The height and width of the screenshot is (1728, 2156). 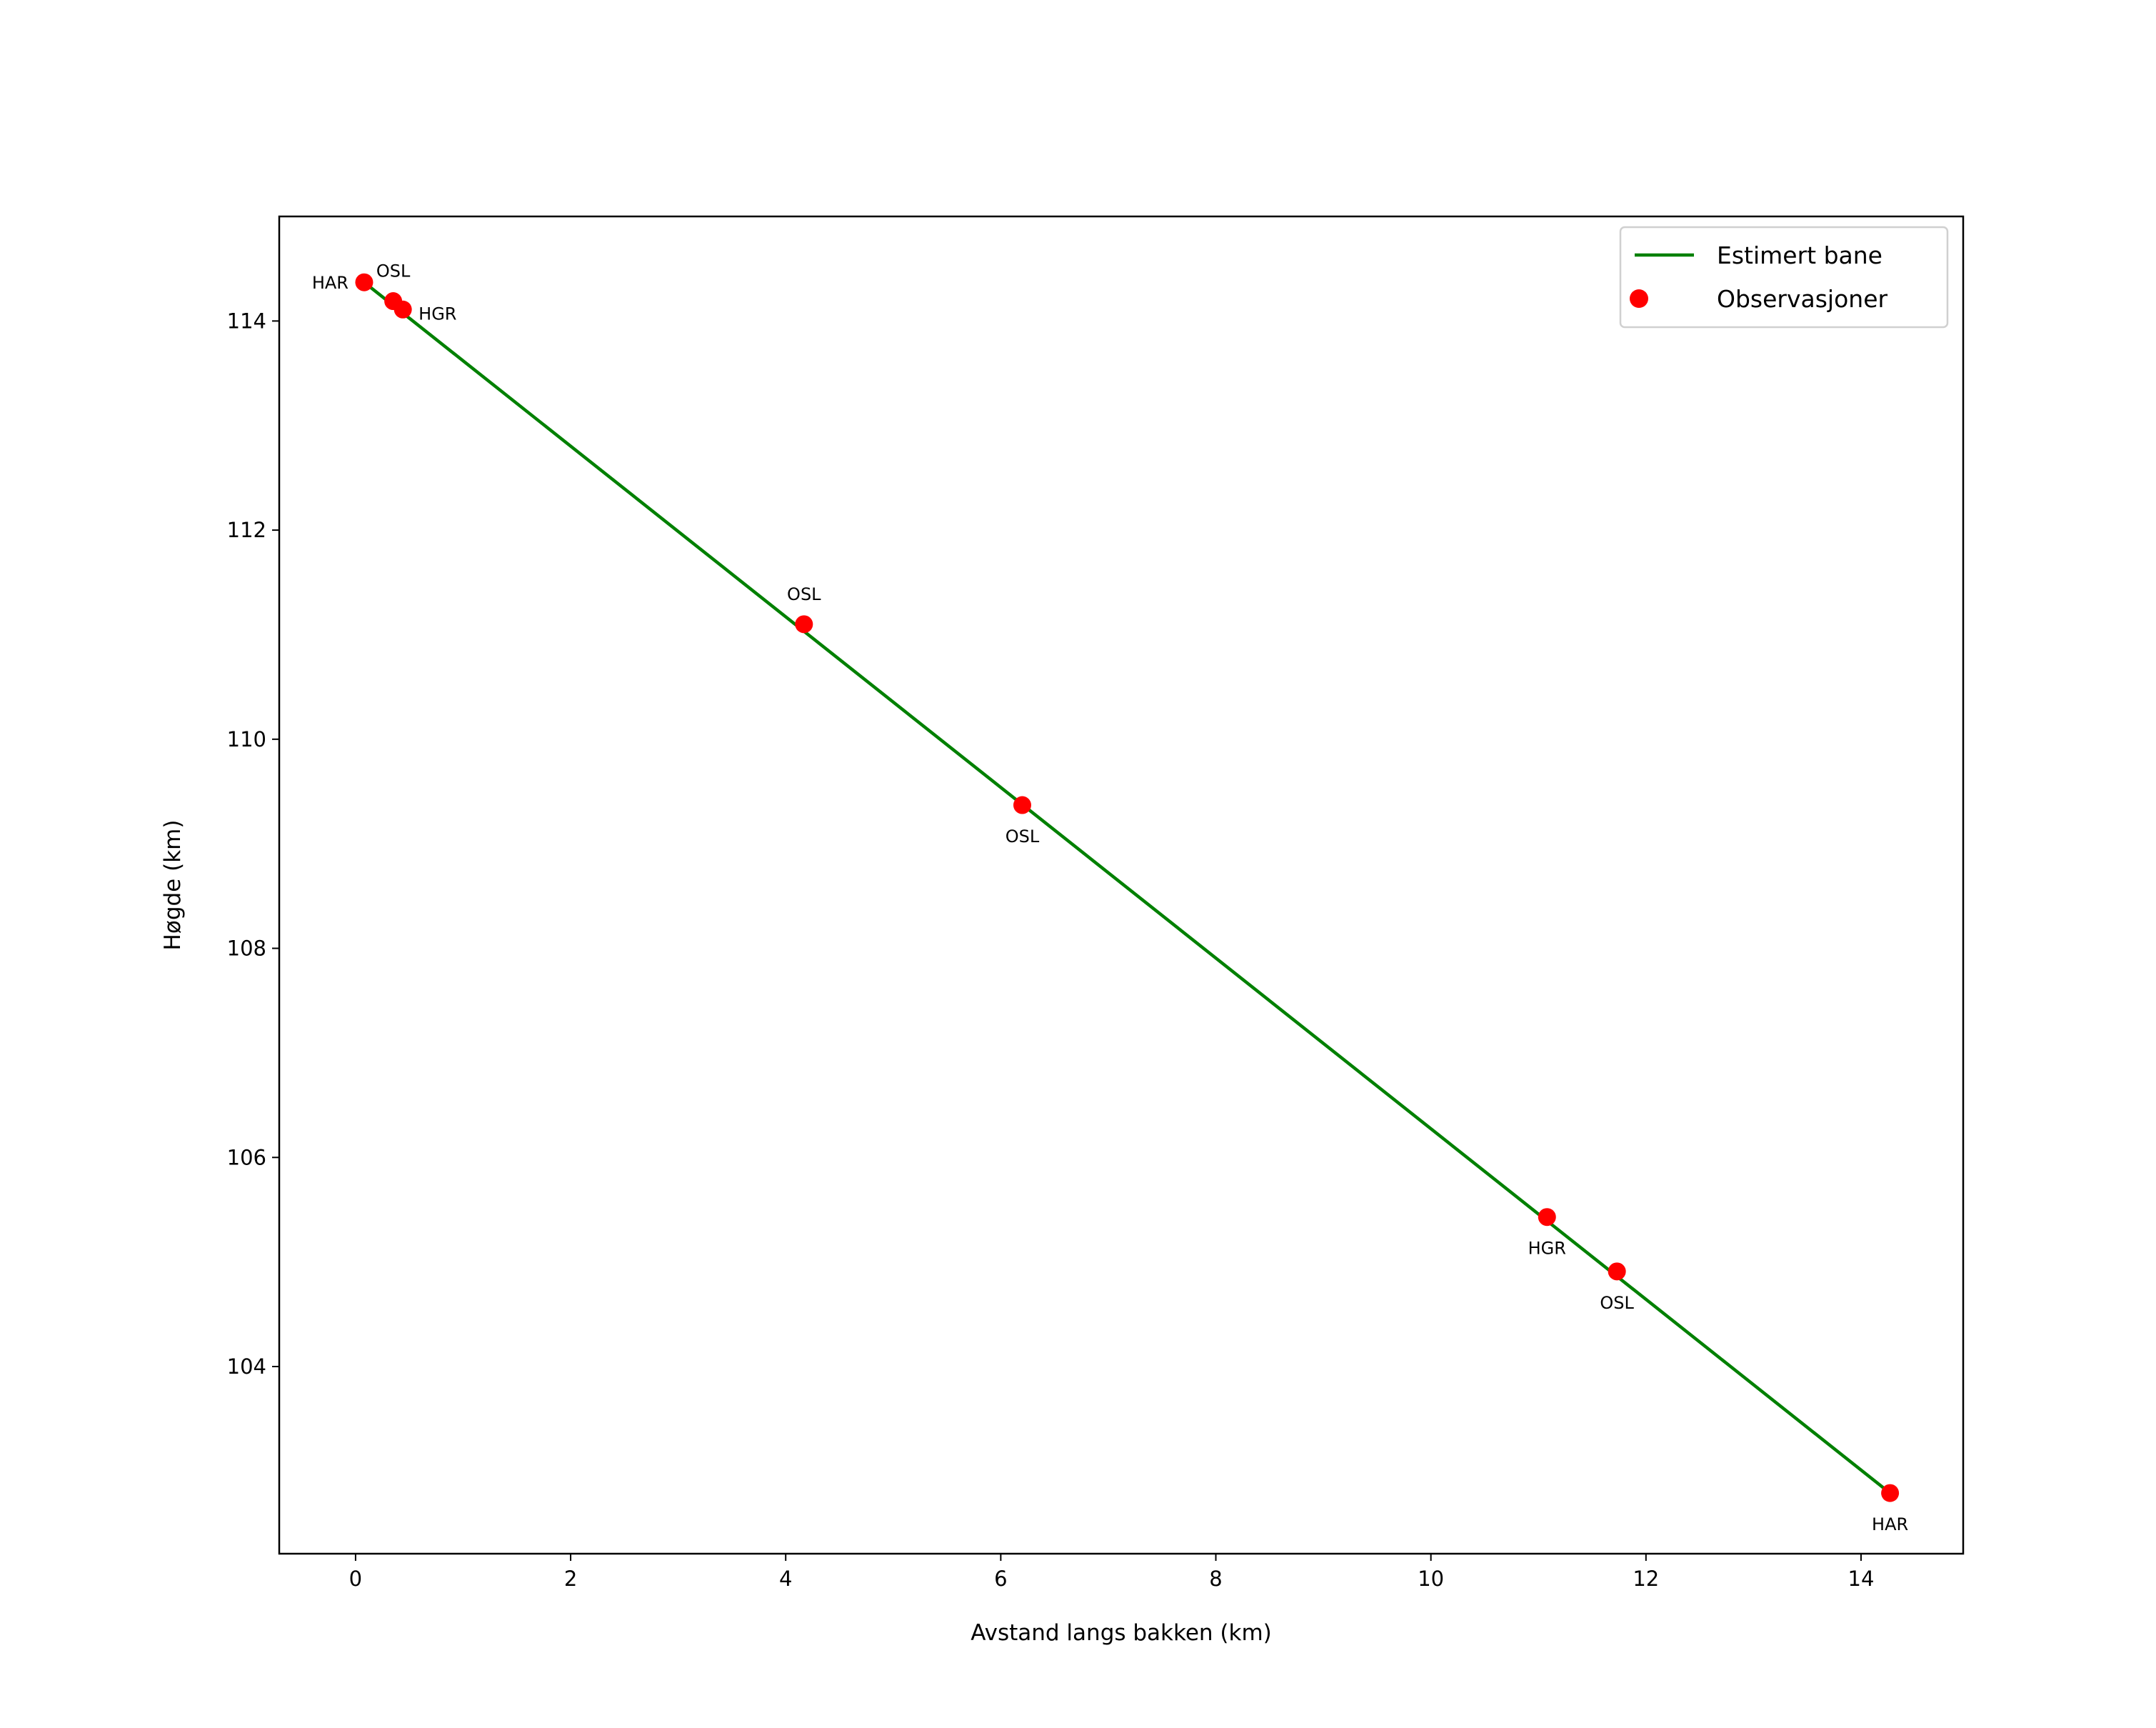 I want to click on x-axis-label: Avstand langs bakken (km), so click(x=1121, y=1633).